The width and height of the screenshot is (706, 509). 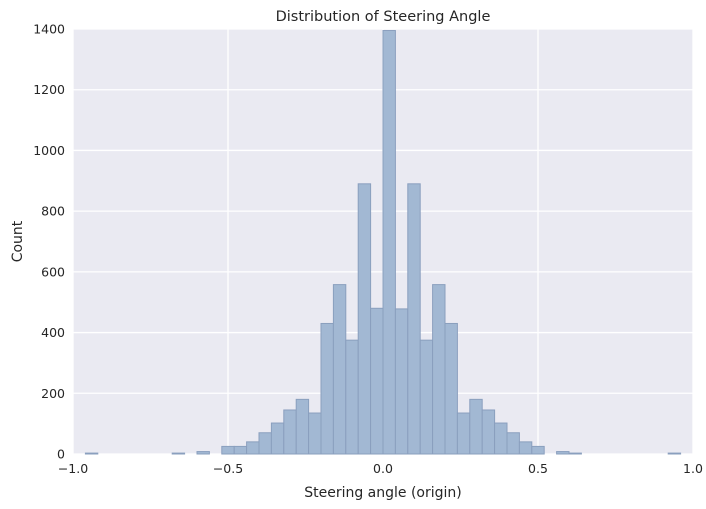 I want to click on y-tick-label: 800, so click(x=53, y=211).